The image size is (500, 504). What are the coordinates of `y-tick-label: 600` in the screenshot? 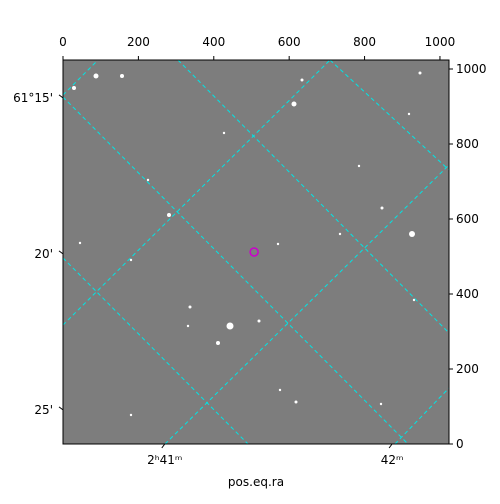 It's located at (467, 219).